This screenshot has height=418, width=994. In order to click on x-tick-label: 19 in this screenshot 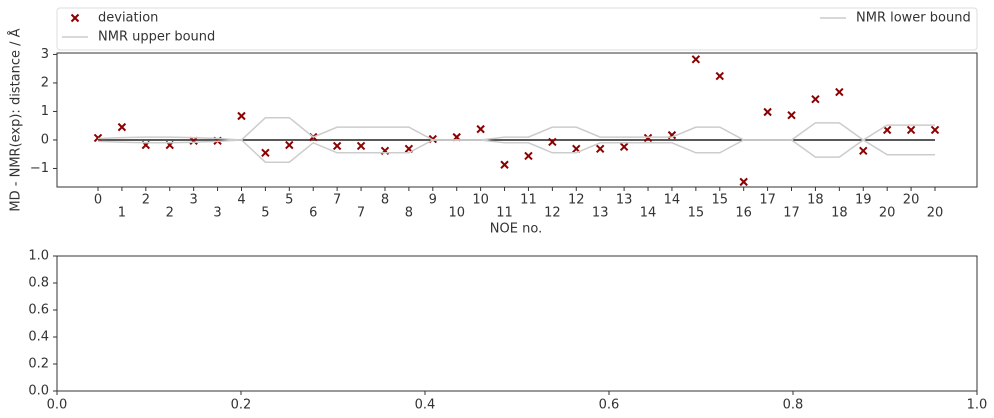, I will do `click(863, 200)`.